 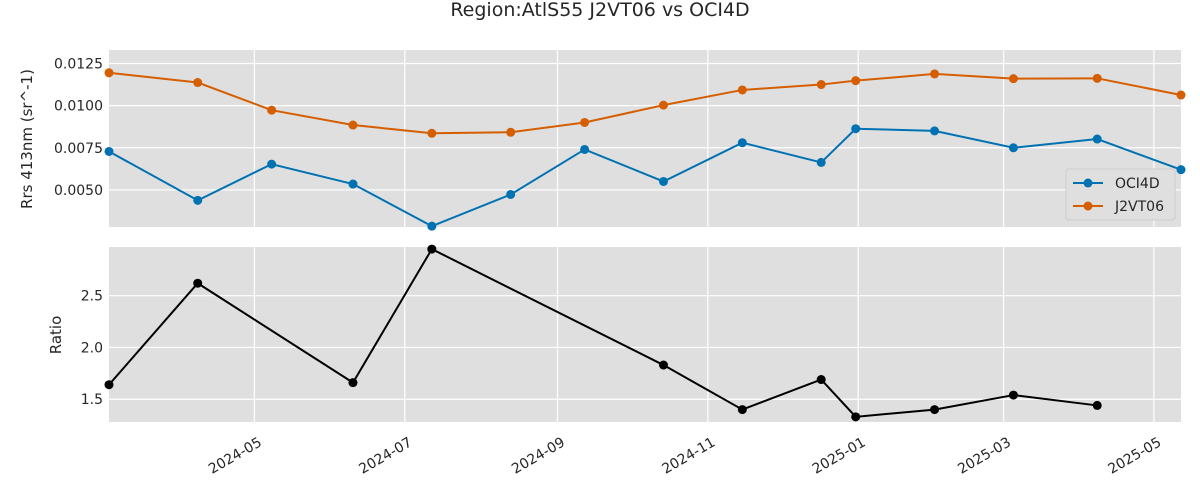 What do you see at coordinates (78, 191) in the screenshot?
I see `y-tick-label: 0.0050` at bounding box center [78, 191].